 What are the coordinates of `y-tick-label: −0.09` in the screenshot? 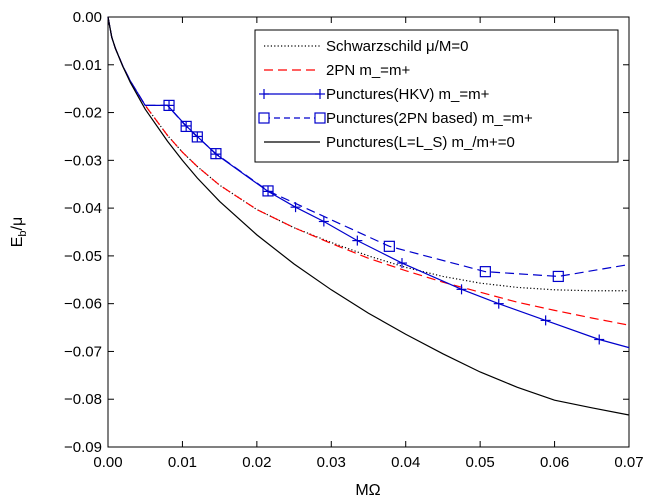 It's located at (83, 447).